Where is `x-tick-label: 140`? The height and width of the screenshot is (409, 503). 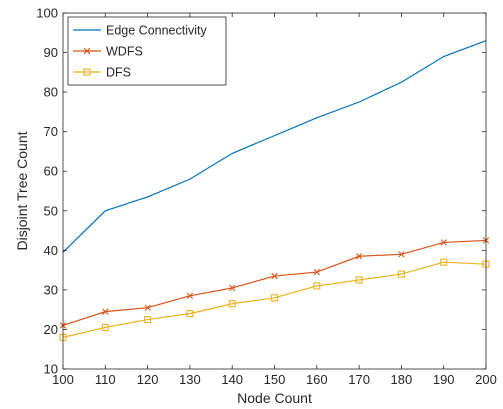 x-tick-label: 140 is located at coordinates (232, 379).